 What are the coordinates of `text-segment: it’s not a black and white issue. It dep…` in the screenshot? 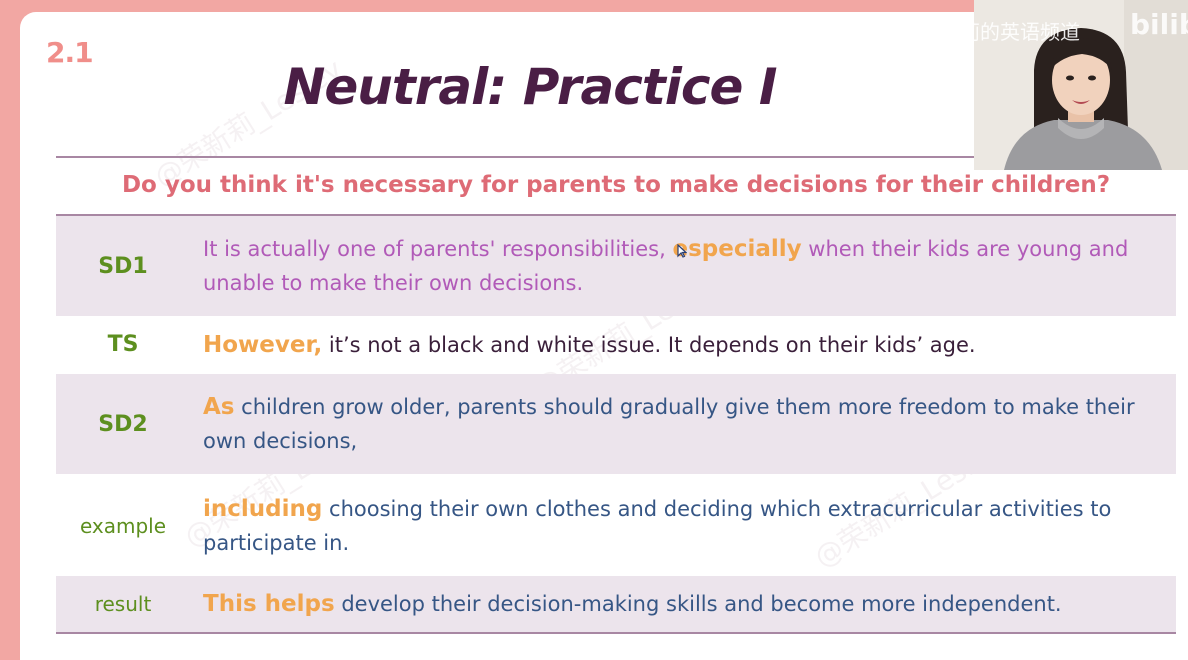 It's located at (649, 345).